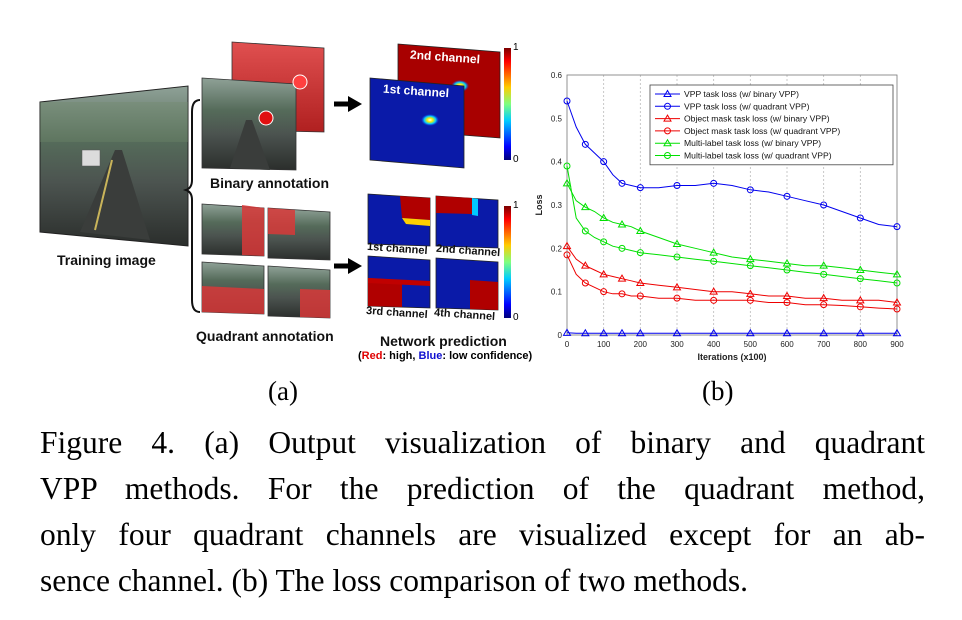  What do you see at coordinates (714, 344) in the screenshot?
I see `x-tick-label: 400` at bounding box center [714, 344].